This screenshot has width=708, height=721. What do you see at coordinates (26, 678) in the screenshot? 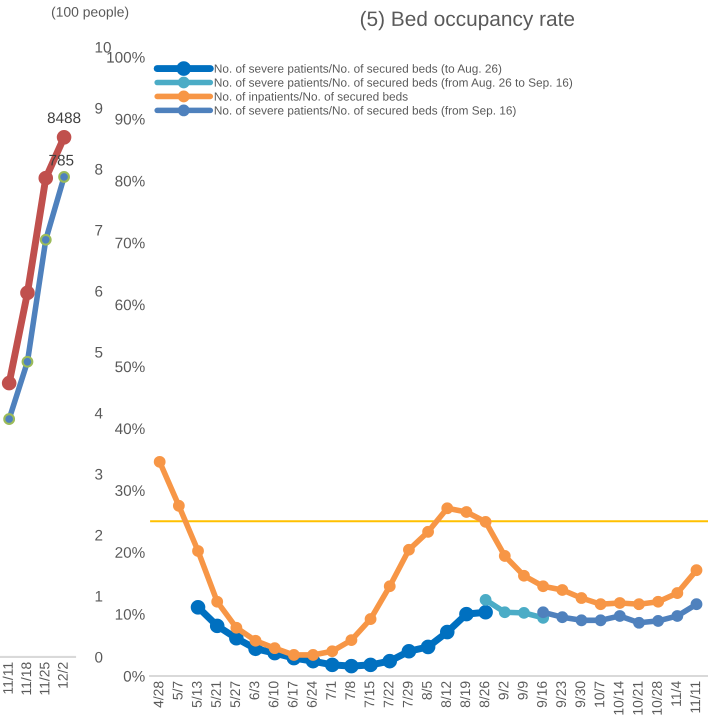
I see `x-tick-label: 11/18` at bounding box center [26, 678].